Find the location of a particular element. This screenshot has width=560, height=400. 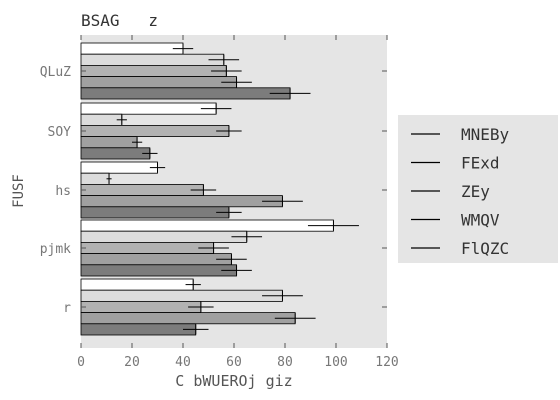

error-bar-QLuZ-FlQZC is located at coordinates (290, 93).